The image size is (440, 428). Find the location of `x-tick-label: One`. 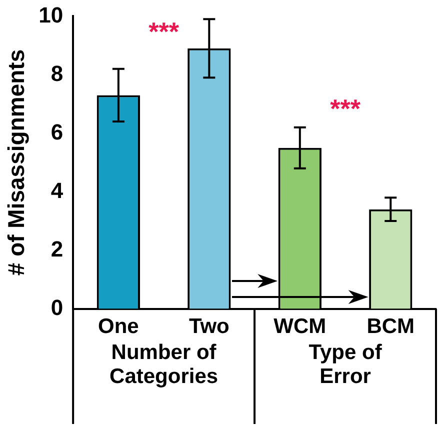

x-tick-label: One is located at coordinates (118, 326).